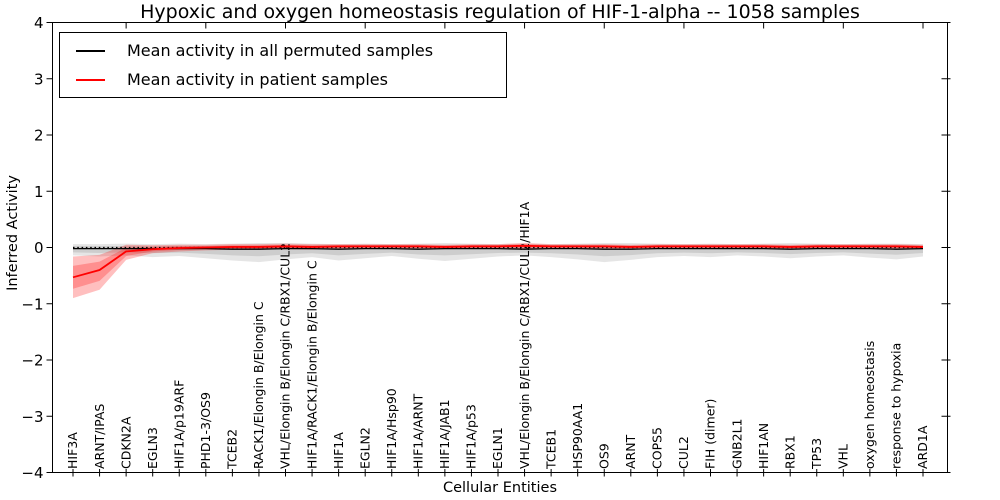 Image resolution: width=1000 pixels, height=500 pixels. Describe the element at coordinates (90, 79) in the screenshot. I see `patient-line-sample` at that location.